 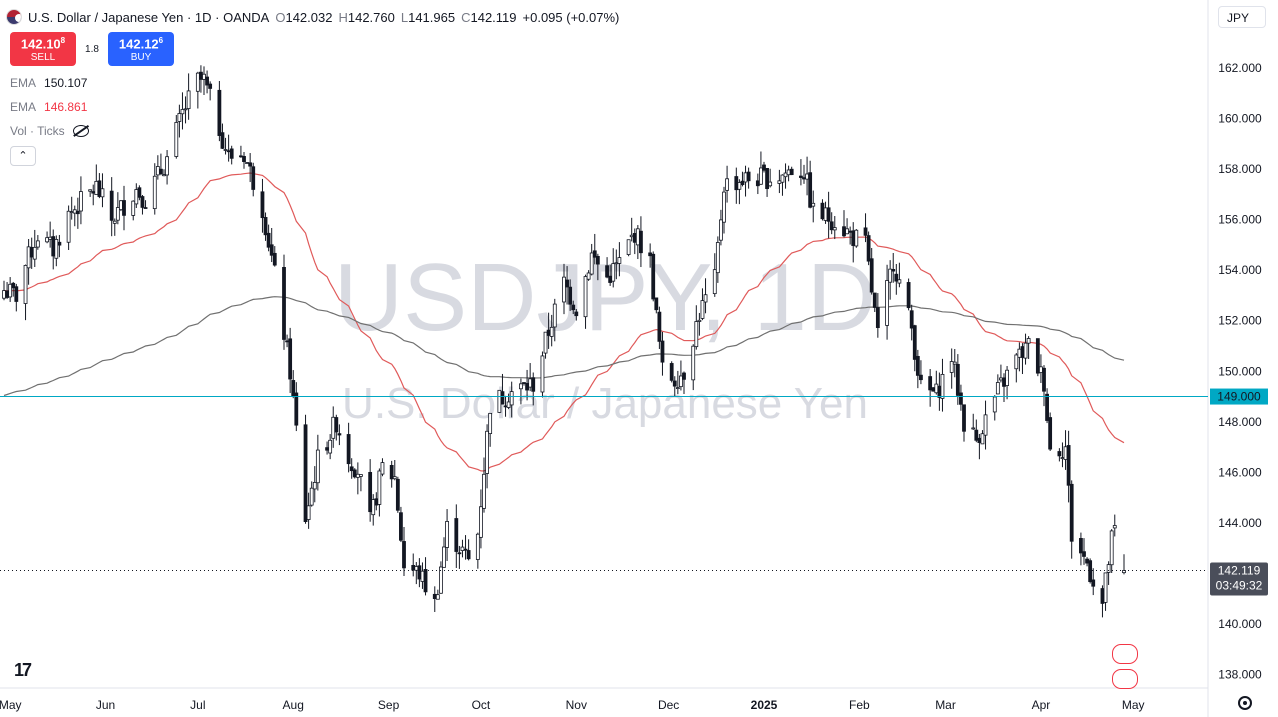 What do you see at coordinates (1245, 703) in the screenshot?
I see `settings-icon` at bounding box center [1245, 703].